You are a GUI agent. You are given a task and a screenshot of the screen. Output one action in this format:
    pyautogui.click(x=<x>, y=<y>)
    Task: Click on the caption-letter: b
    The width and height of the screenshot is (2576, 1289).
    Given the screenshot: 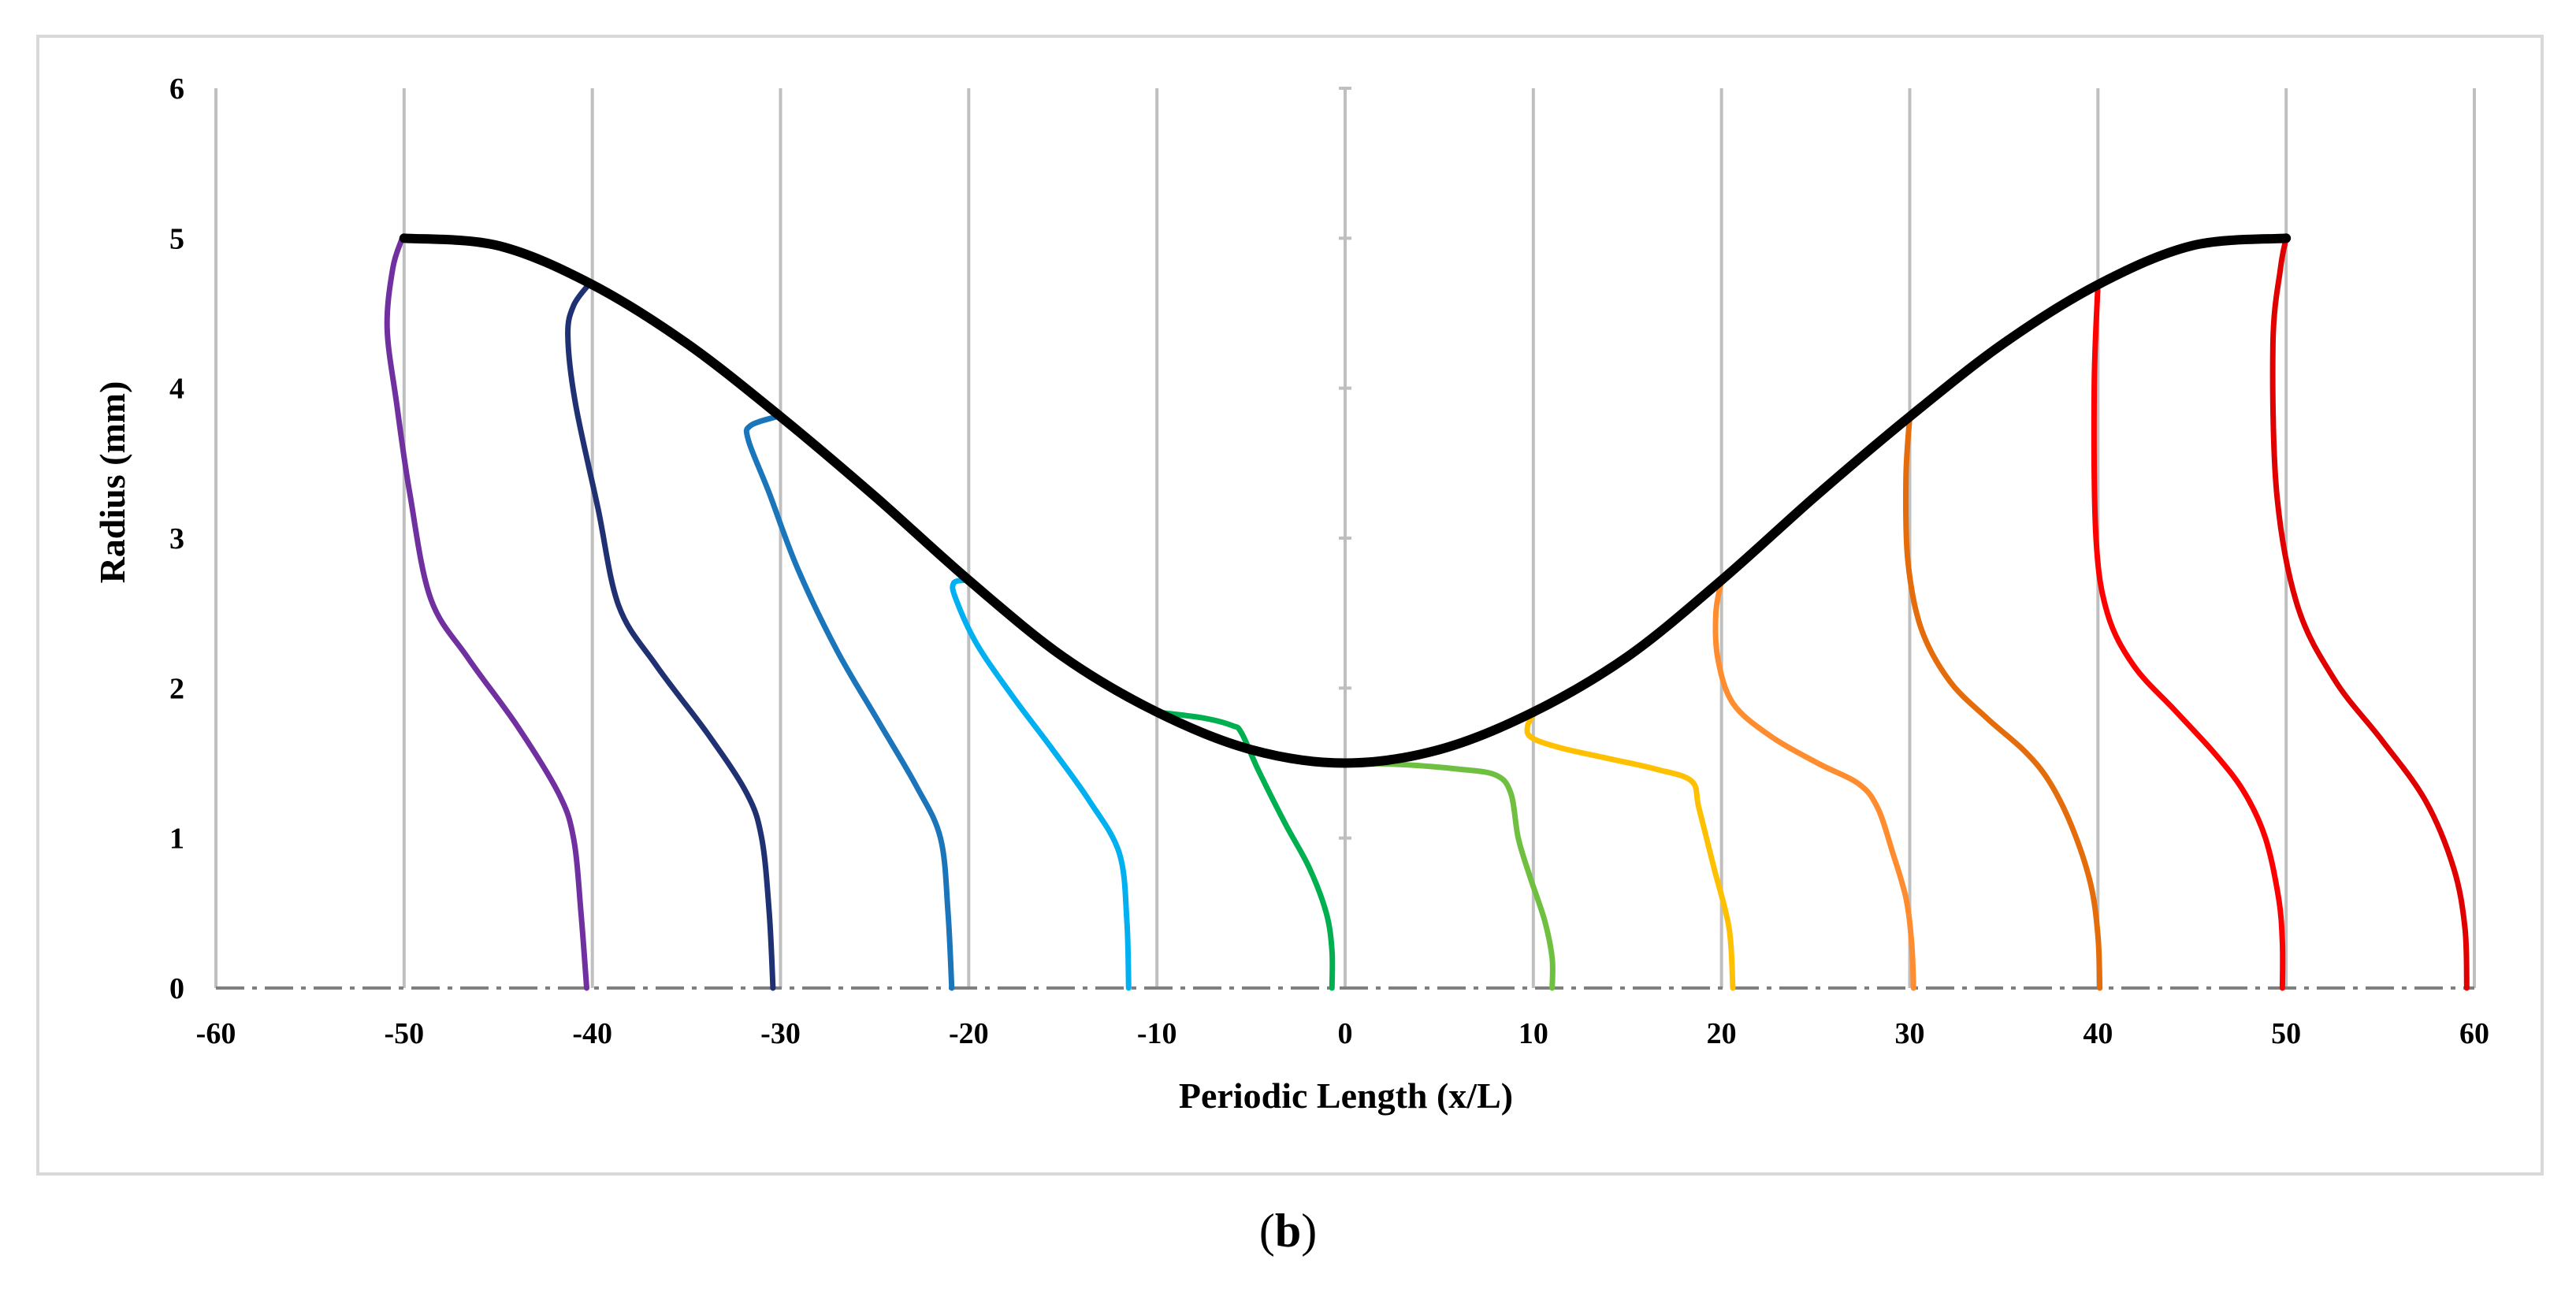 What is the action you would take?
    pyautogui.click(x=1288, y=1231)
    